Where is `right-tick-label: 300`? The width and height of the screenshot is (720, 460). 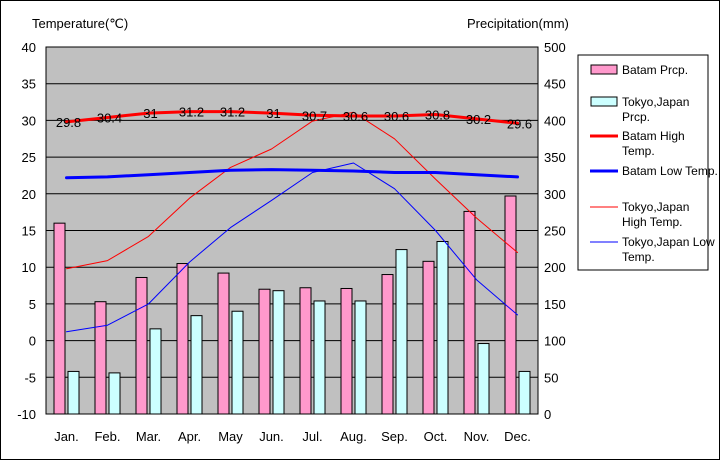 right-tick-label: 300 is located at coordinates (555, 194).